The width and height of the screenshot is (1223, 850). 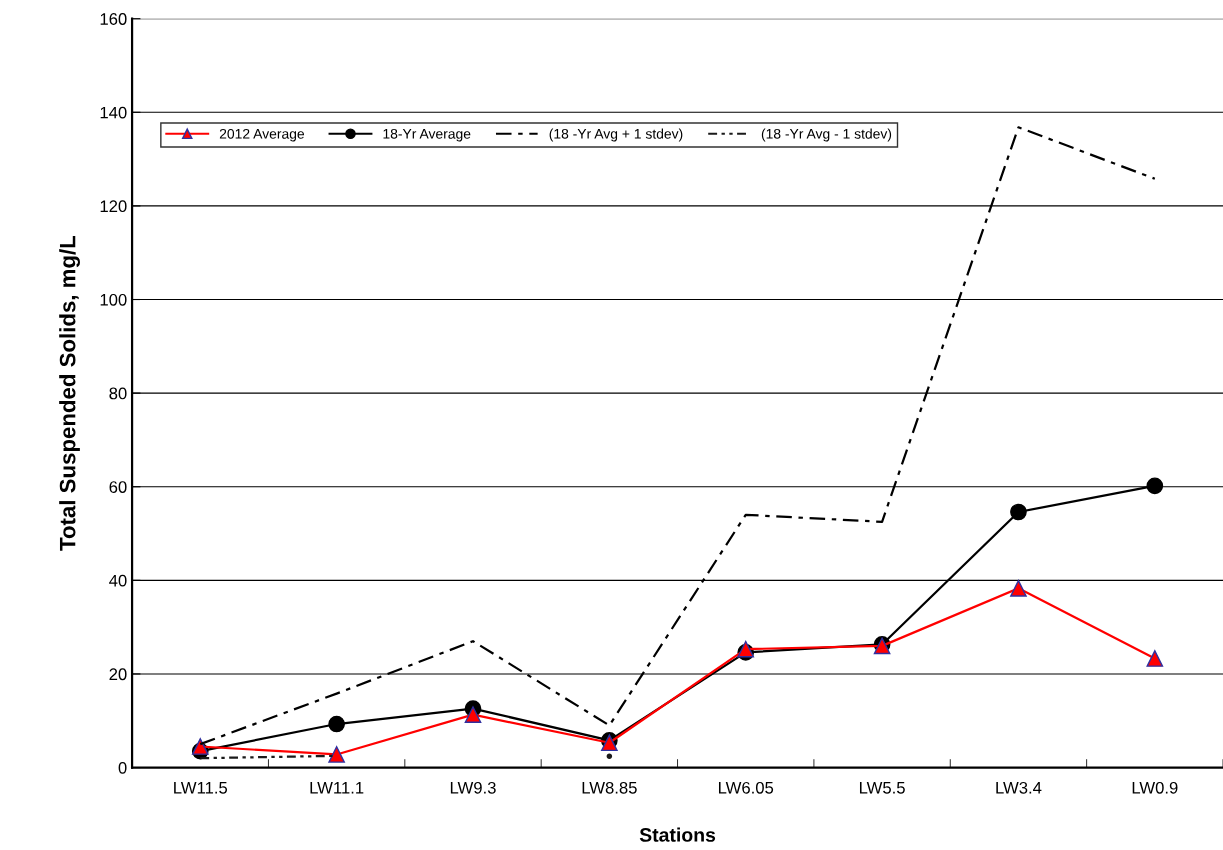 I want to click on x-tick-label: LW5.5, so click(x=882, y=788).